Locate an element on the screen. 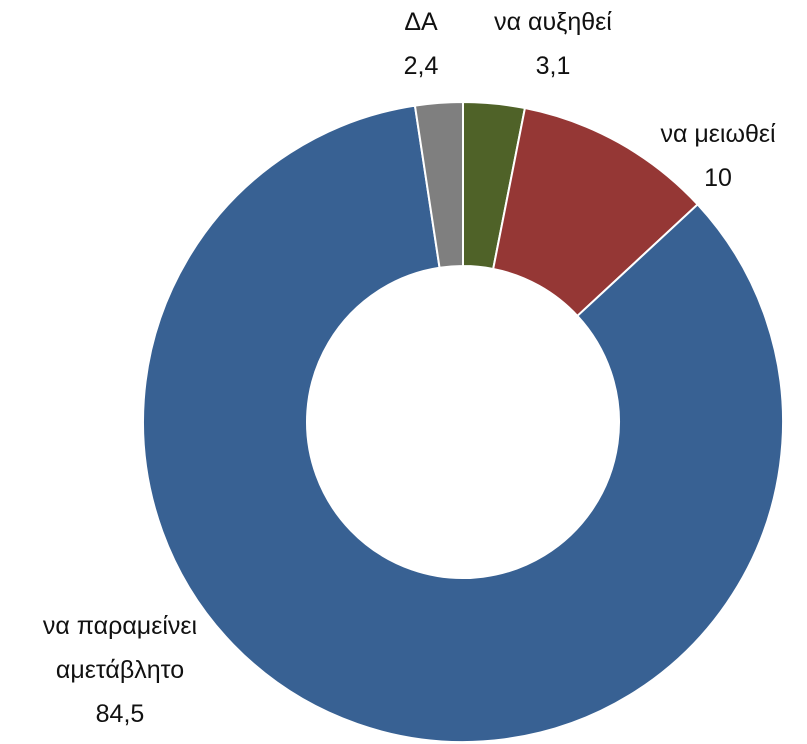  category-label: να μειωθεί is located at coordinates (718, 134).